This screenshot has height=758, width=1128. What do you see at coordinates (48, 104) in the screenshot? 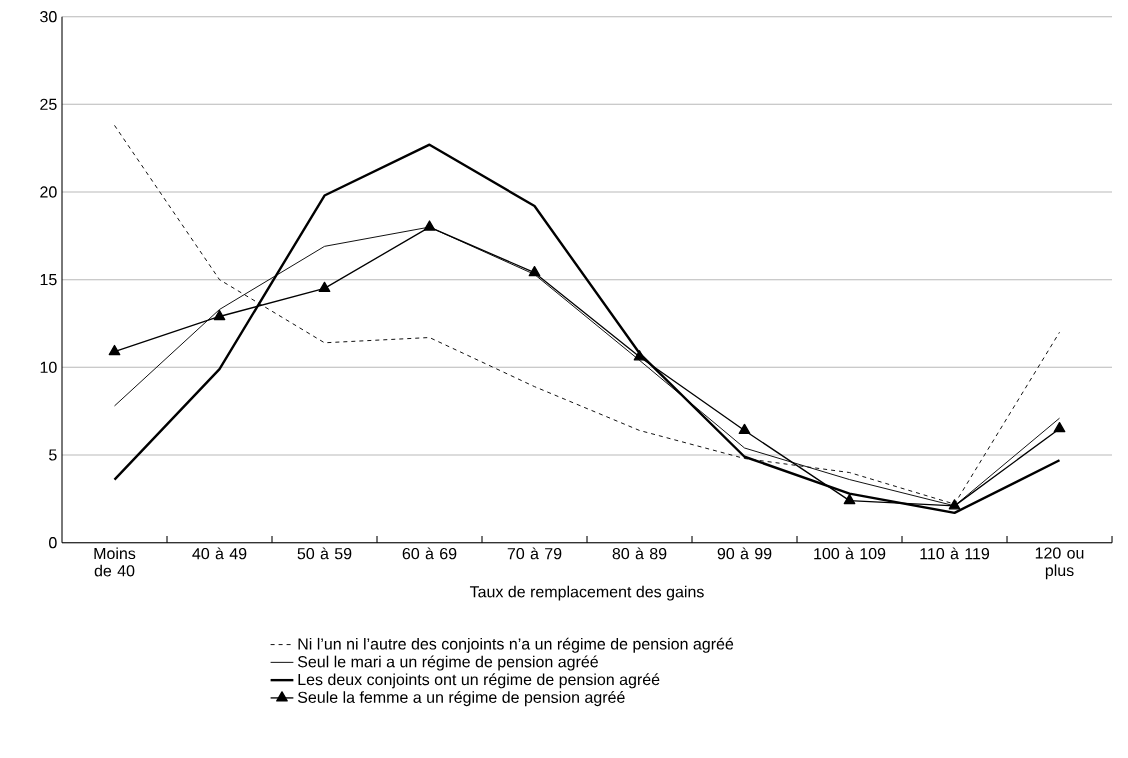
I see `y-tick-label: 25` at bounding box center [48, 104].